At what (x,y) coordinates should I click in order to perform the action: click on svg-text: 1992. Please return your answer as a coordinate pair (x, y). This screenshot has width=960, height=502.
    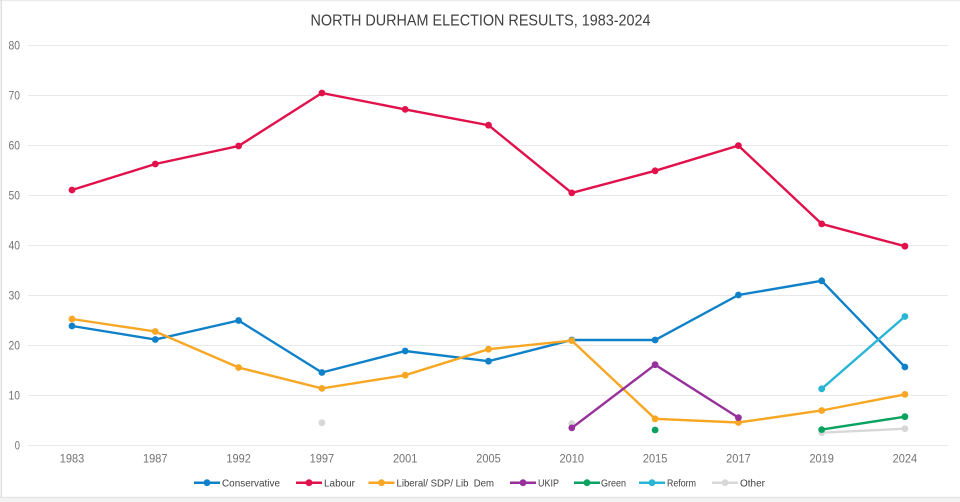
    Looking at the image, I should click on (238, 459).